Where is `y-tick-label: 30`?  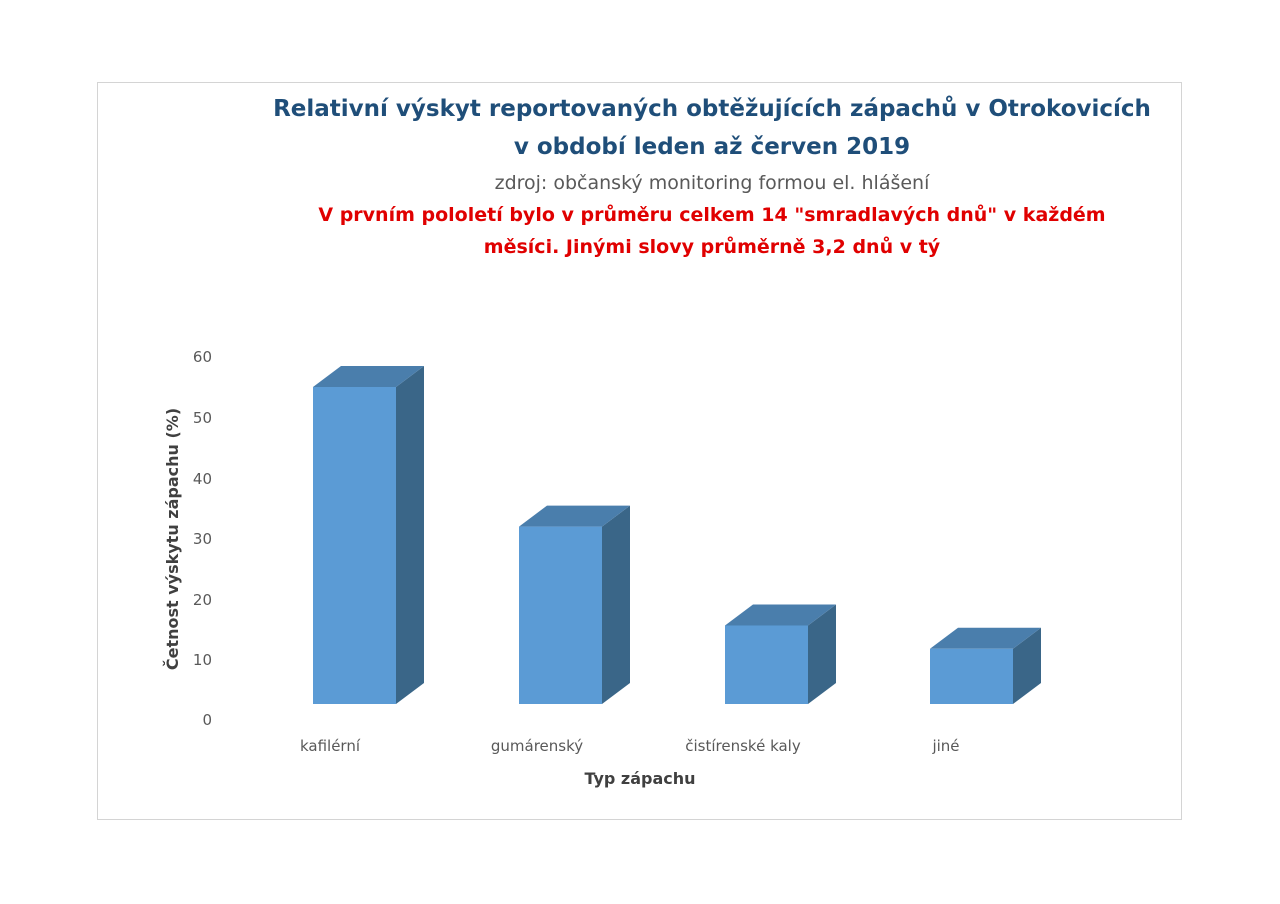 y-tick-label: 30 is located at coordinates (202, 539).